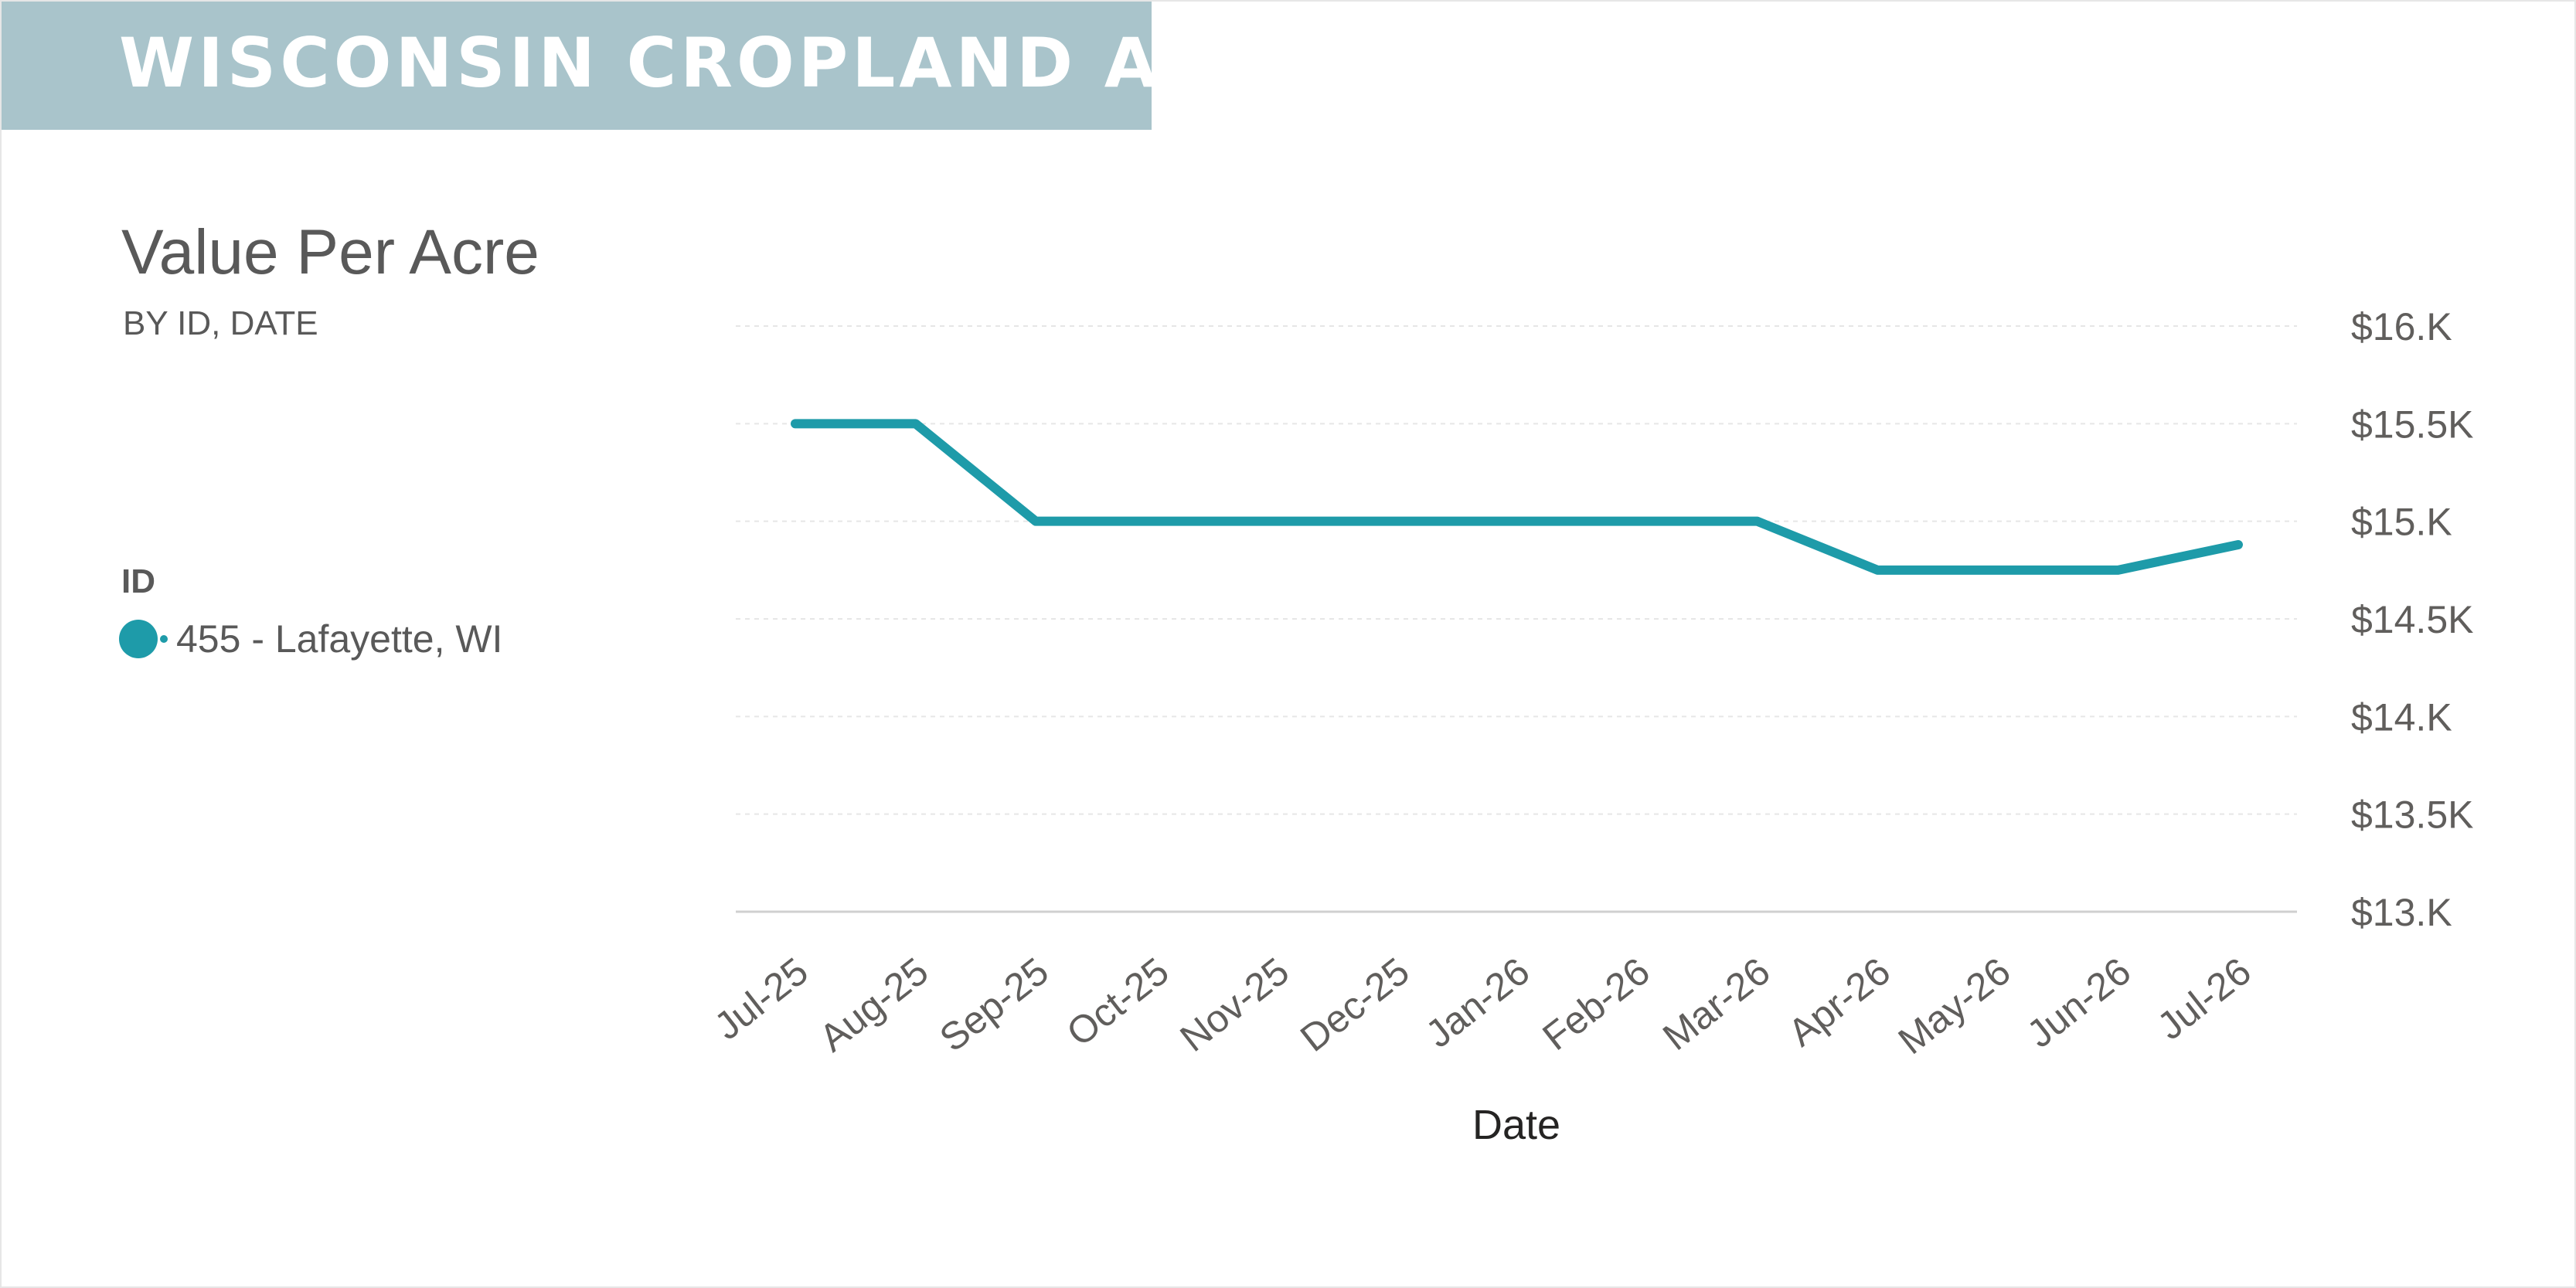  What do you see at coordinates (2401, 912) in the screenshot?
I see `y-tick-label: $13.K` at bounding box center [2401, 912].